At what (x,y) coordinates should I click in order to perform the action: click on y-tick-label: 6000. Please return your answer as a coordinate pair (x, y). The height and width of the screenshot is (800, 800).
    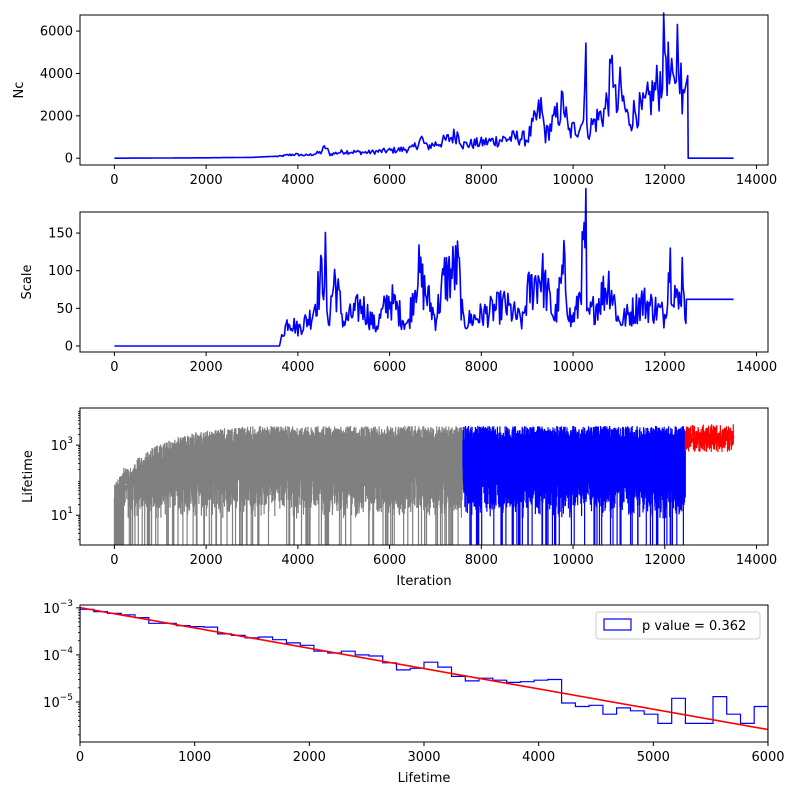
    Looking at the image, I should click on (56, 32).